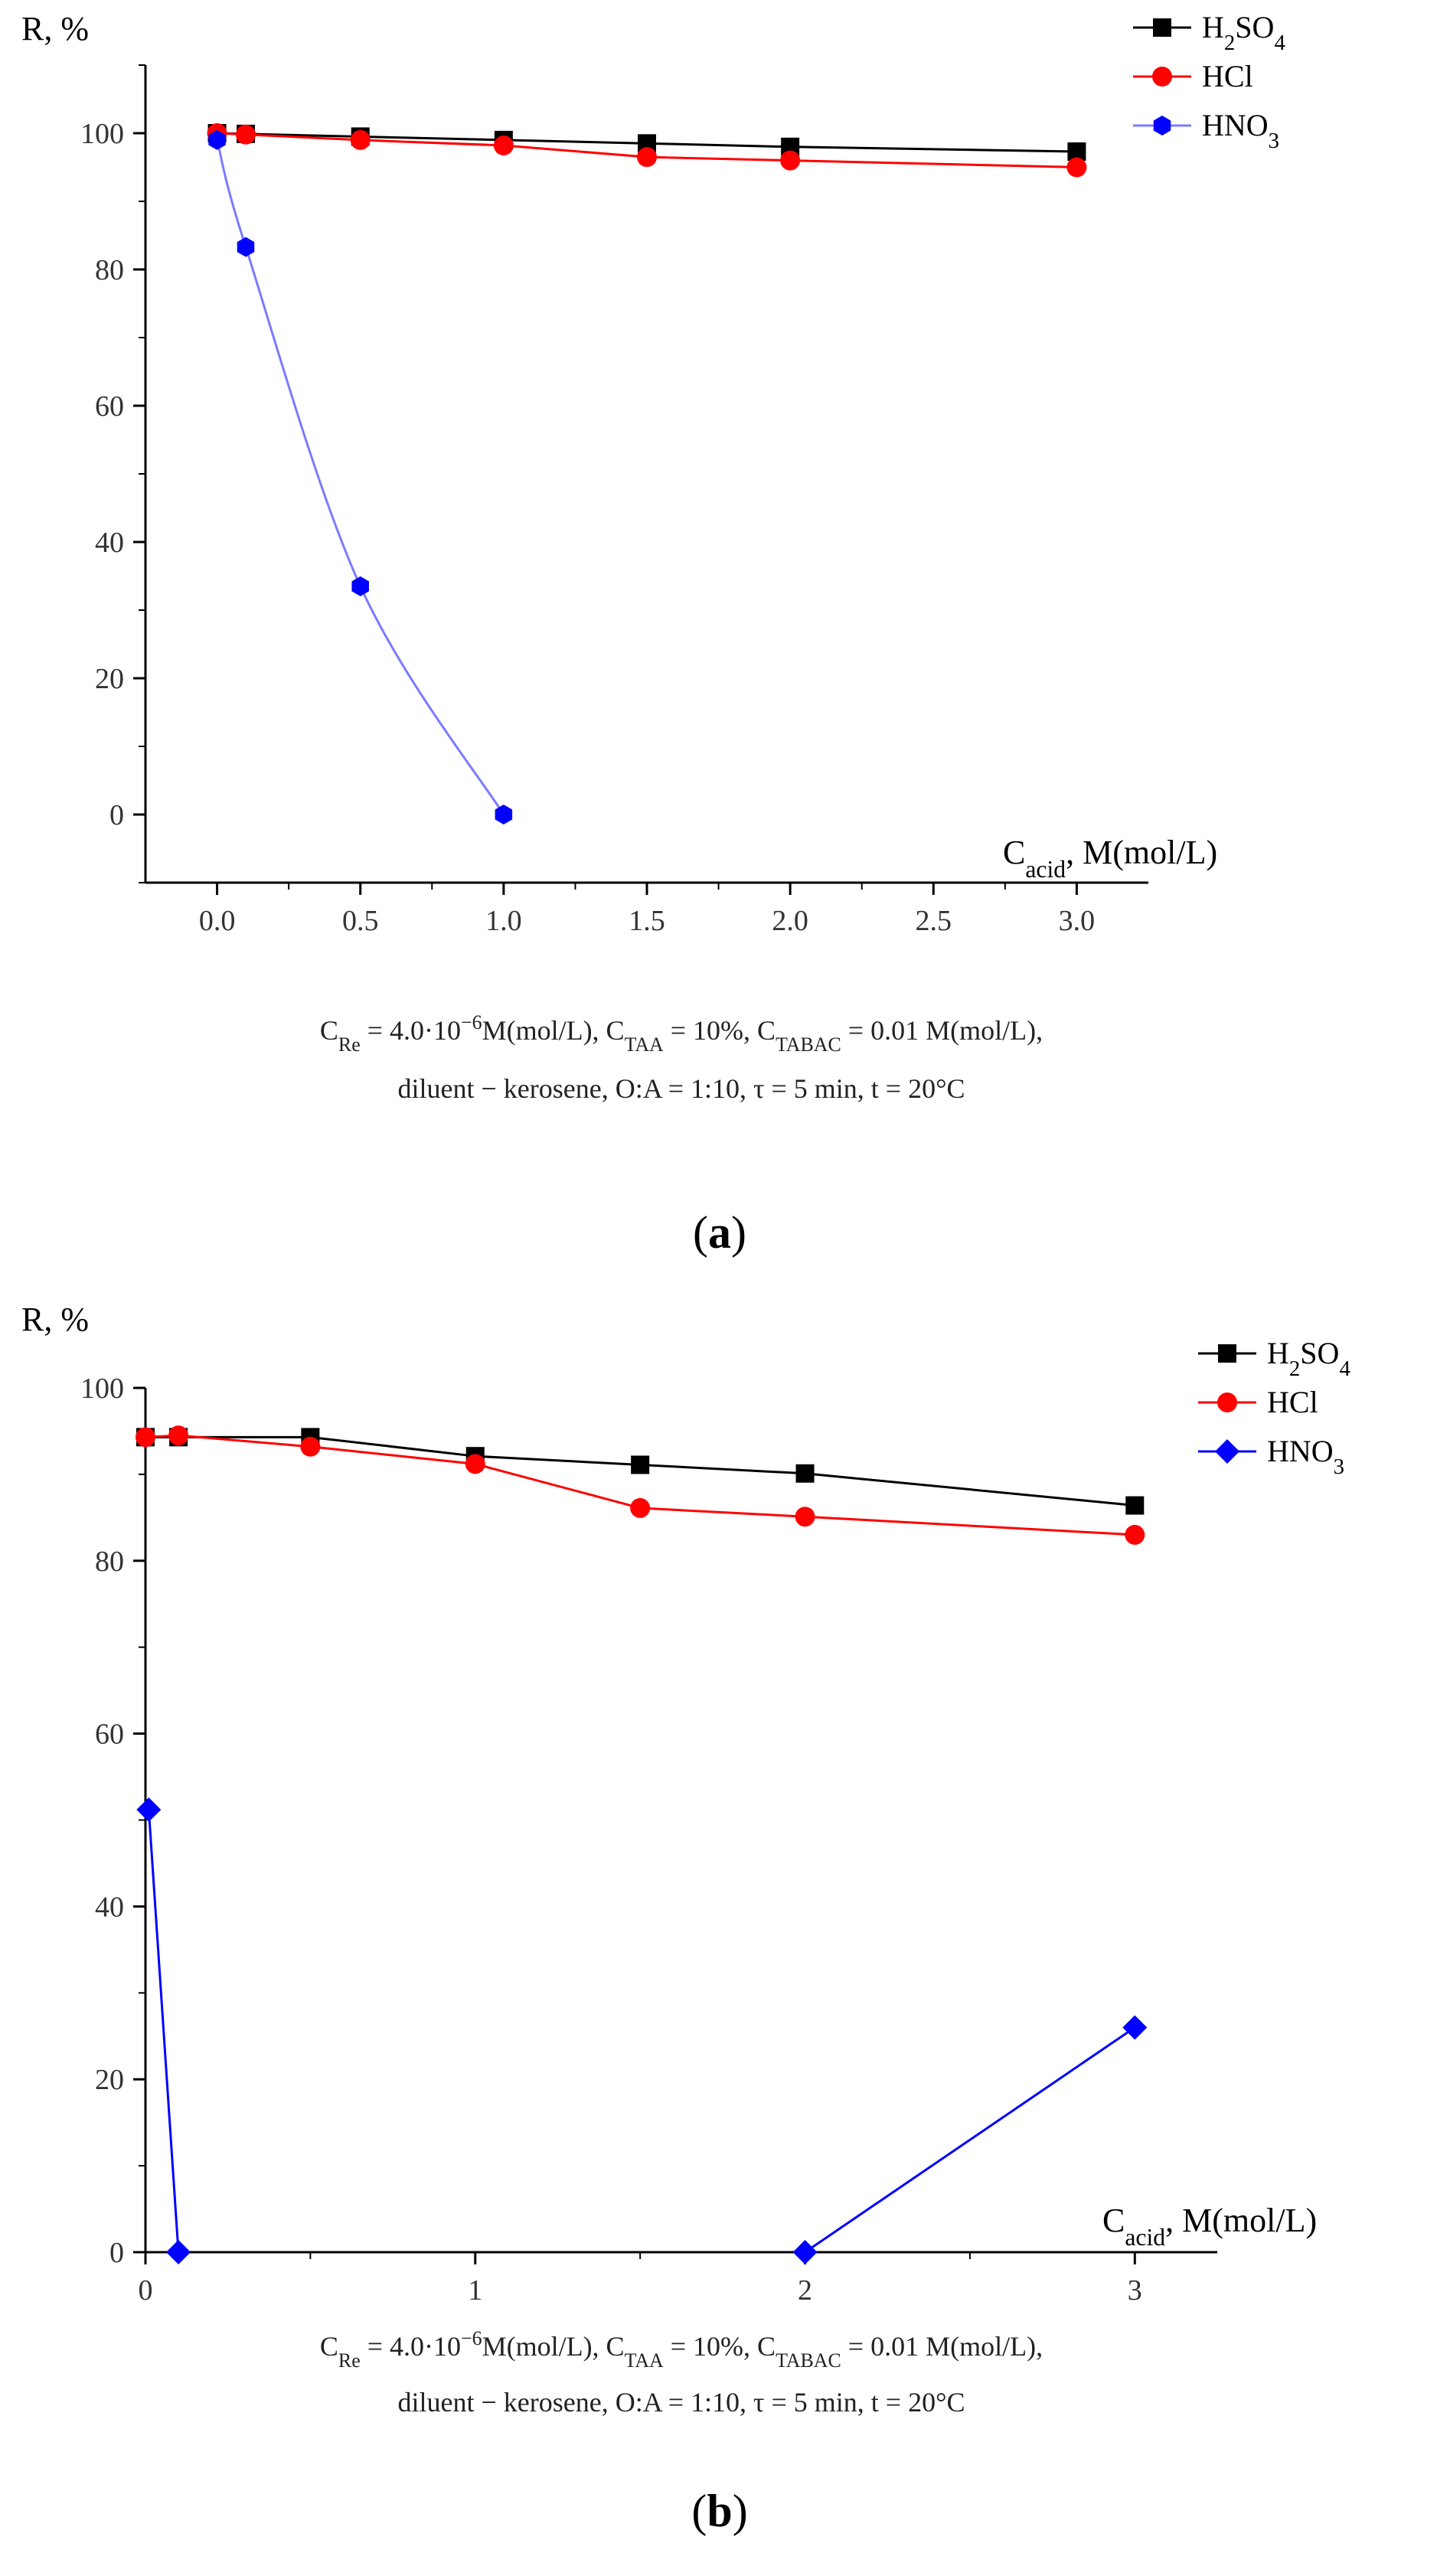  Describe the element at coordinates (647, 921) in the screenshot. I see `x-tick-label: 1.5` at that location.